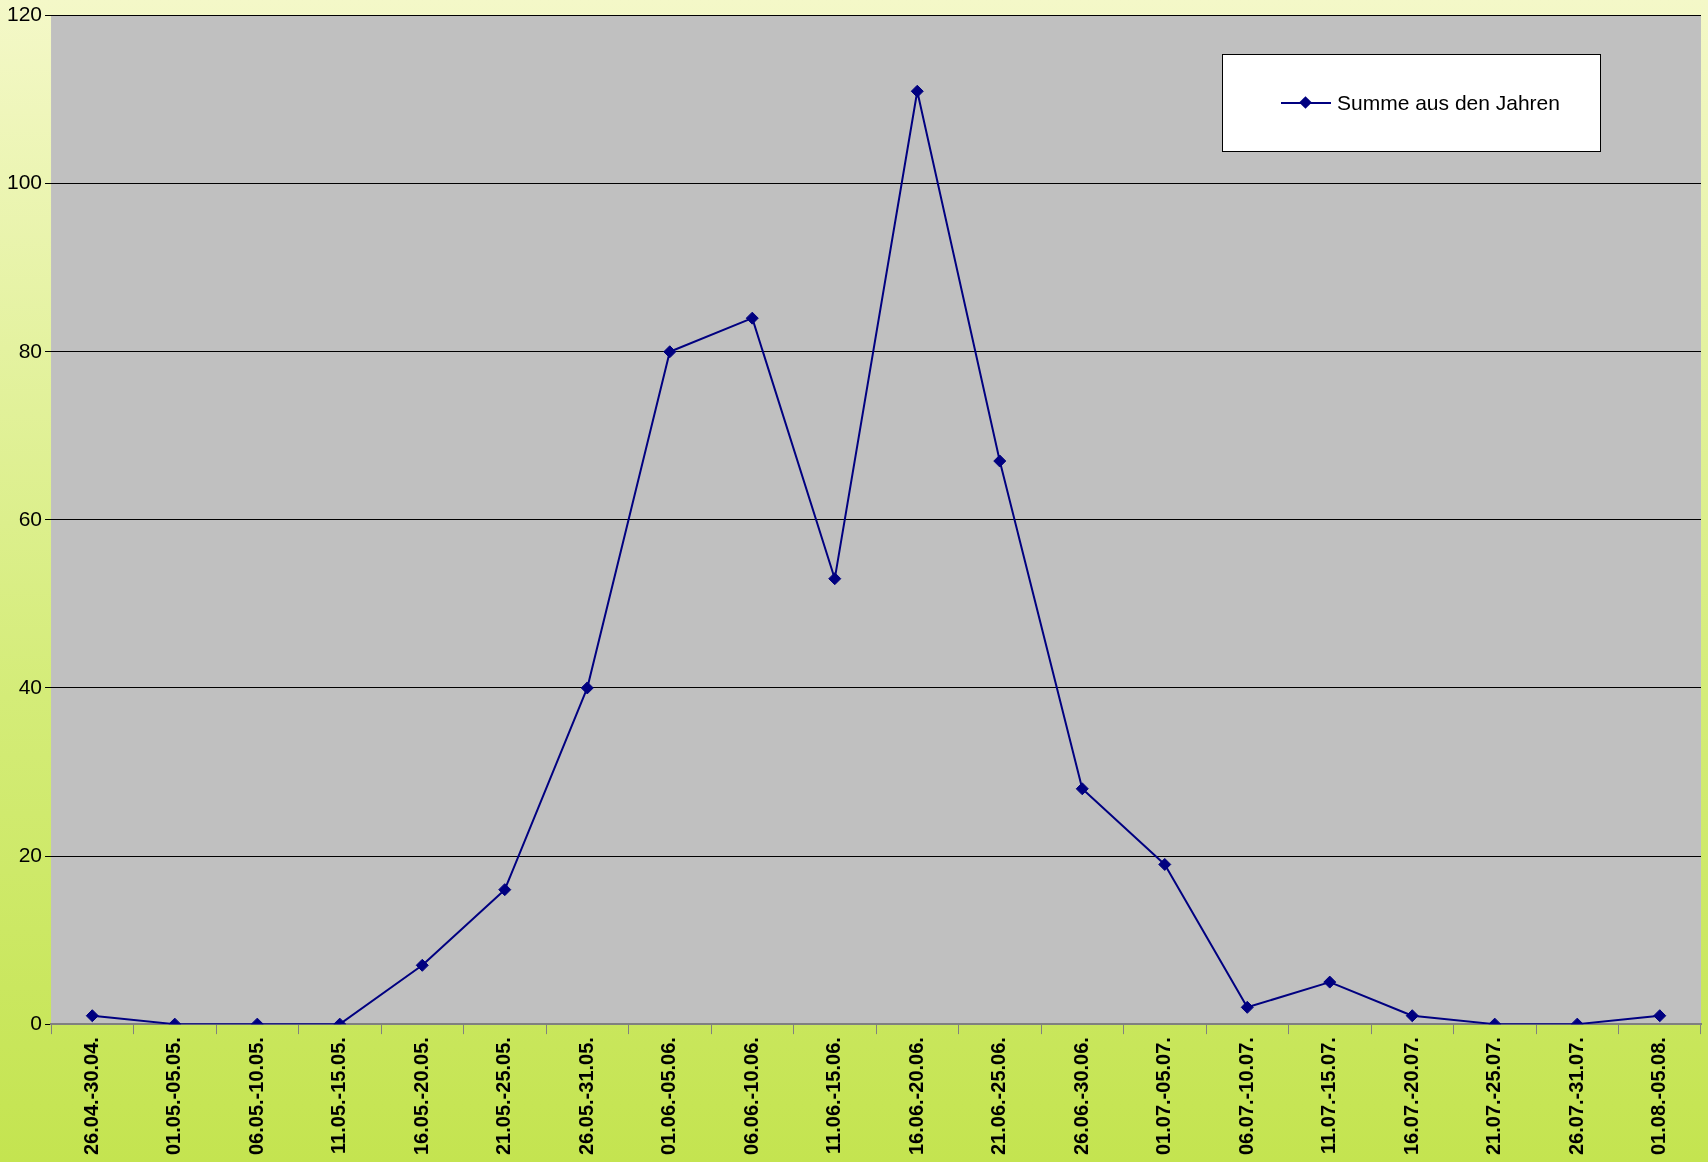 The image size is (1708, 1162). I want to click on x-tick-label: 16.06.-20.06., so click(915, 1096).